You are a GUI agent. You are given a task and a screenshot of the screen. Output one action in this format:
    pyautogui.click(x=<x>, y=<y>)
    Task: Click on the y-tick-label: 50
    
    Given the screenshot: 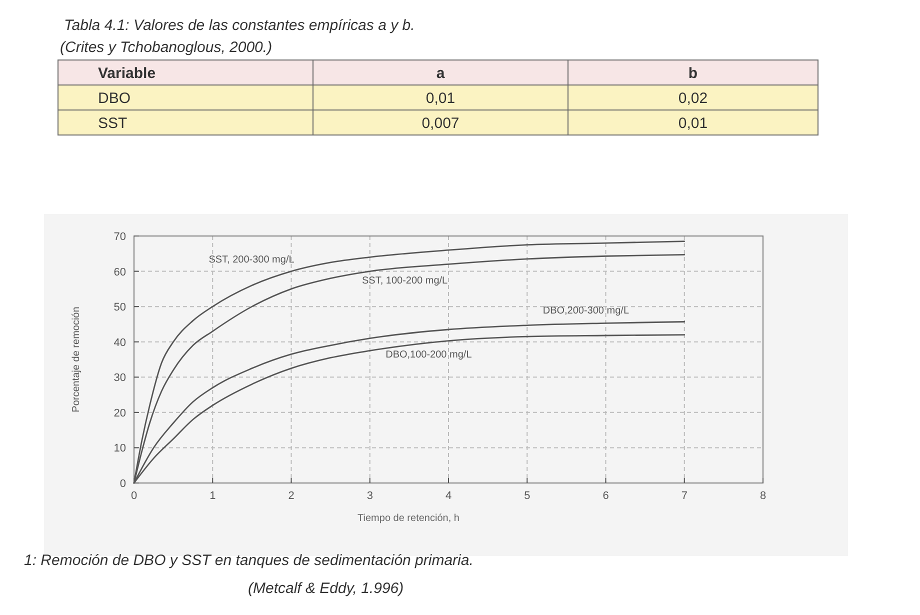 What is the action you would take?
    pyautogui.click(x=120, y=308)
    